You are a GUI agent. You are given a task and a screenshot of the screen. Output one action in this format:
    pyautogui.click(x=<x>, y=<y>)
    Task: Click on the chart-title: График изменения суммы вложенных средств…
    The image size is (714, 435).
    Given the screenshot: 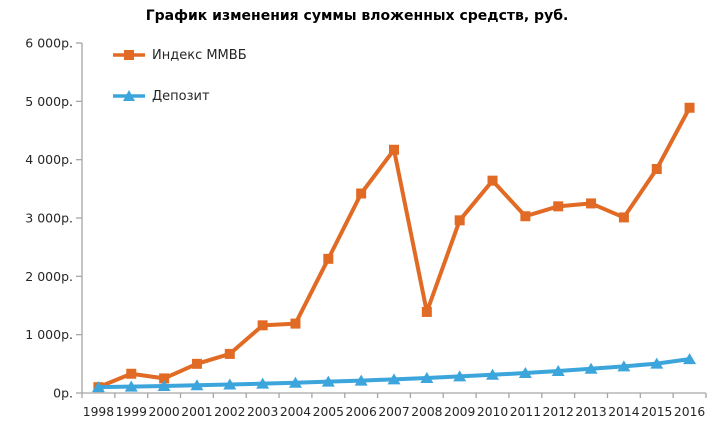 What is the action you would take?
    pyautogui.click(x=357, y=16)
    